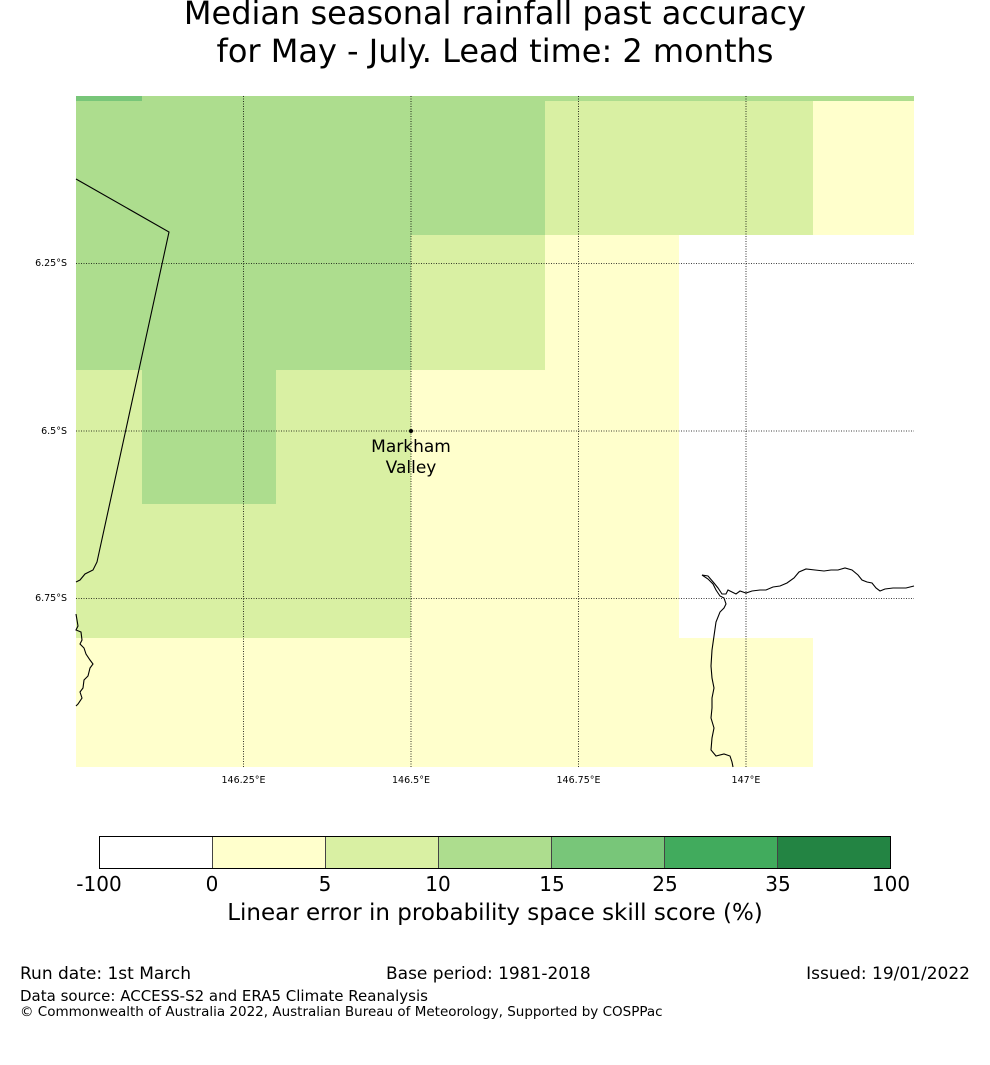  Describe the element at coordinates (325, 884) in the screenshot. I see `colorbar-tick: 5` at that location.